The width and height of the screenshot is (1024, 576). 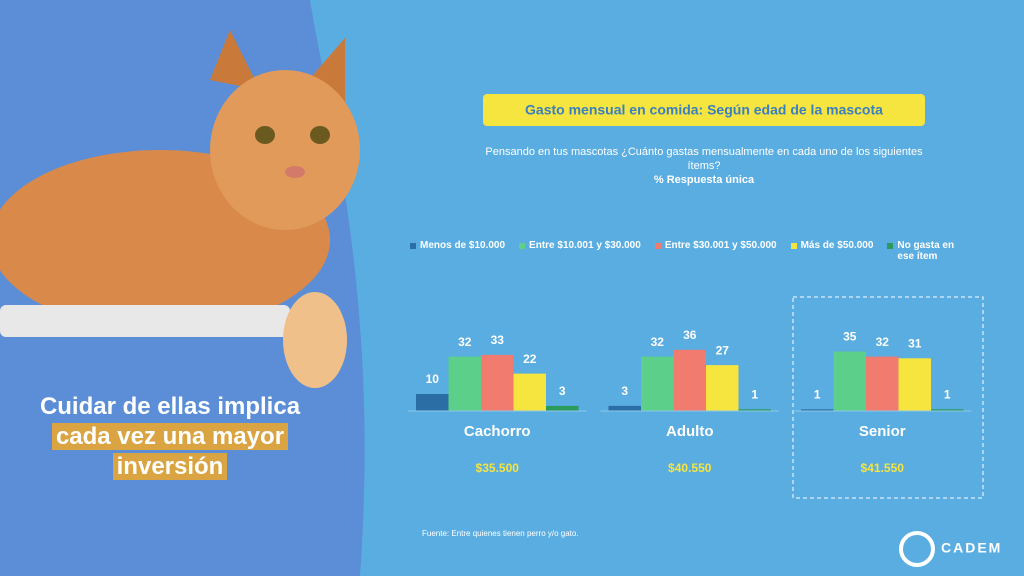 I want to click on value-label: 10, so click(x=433, y=379).